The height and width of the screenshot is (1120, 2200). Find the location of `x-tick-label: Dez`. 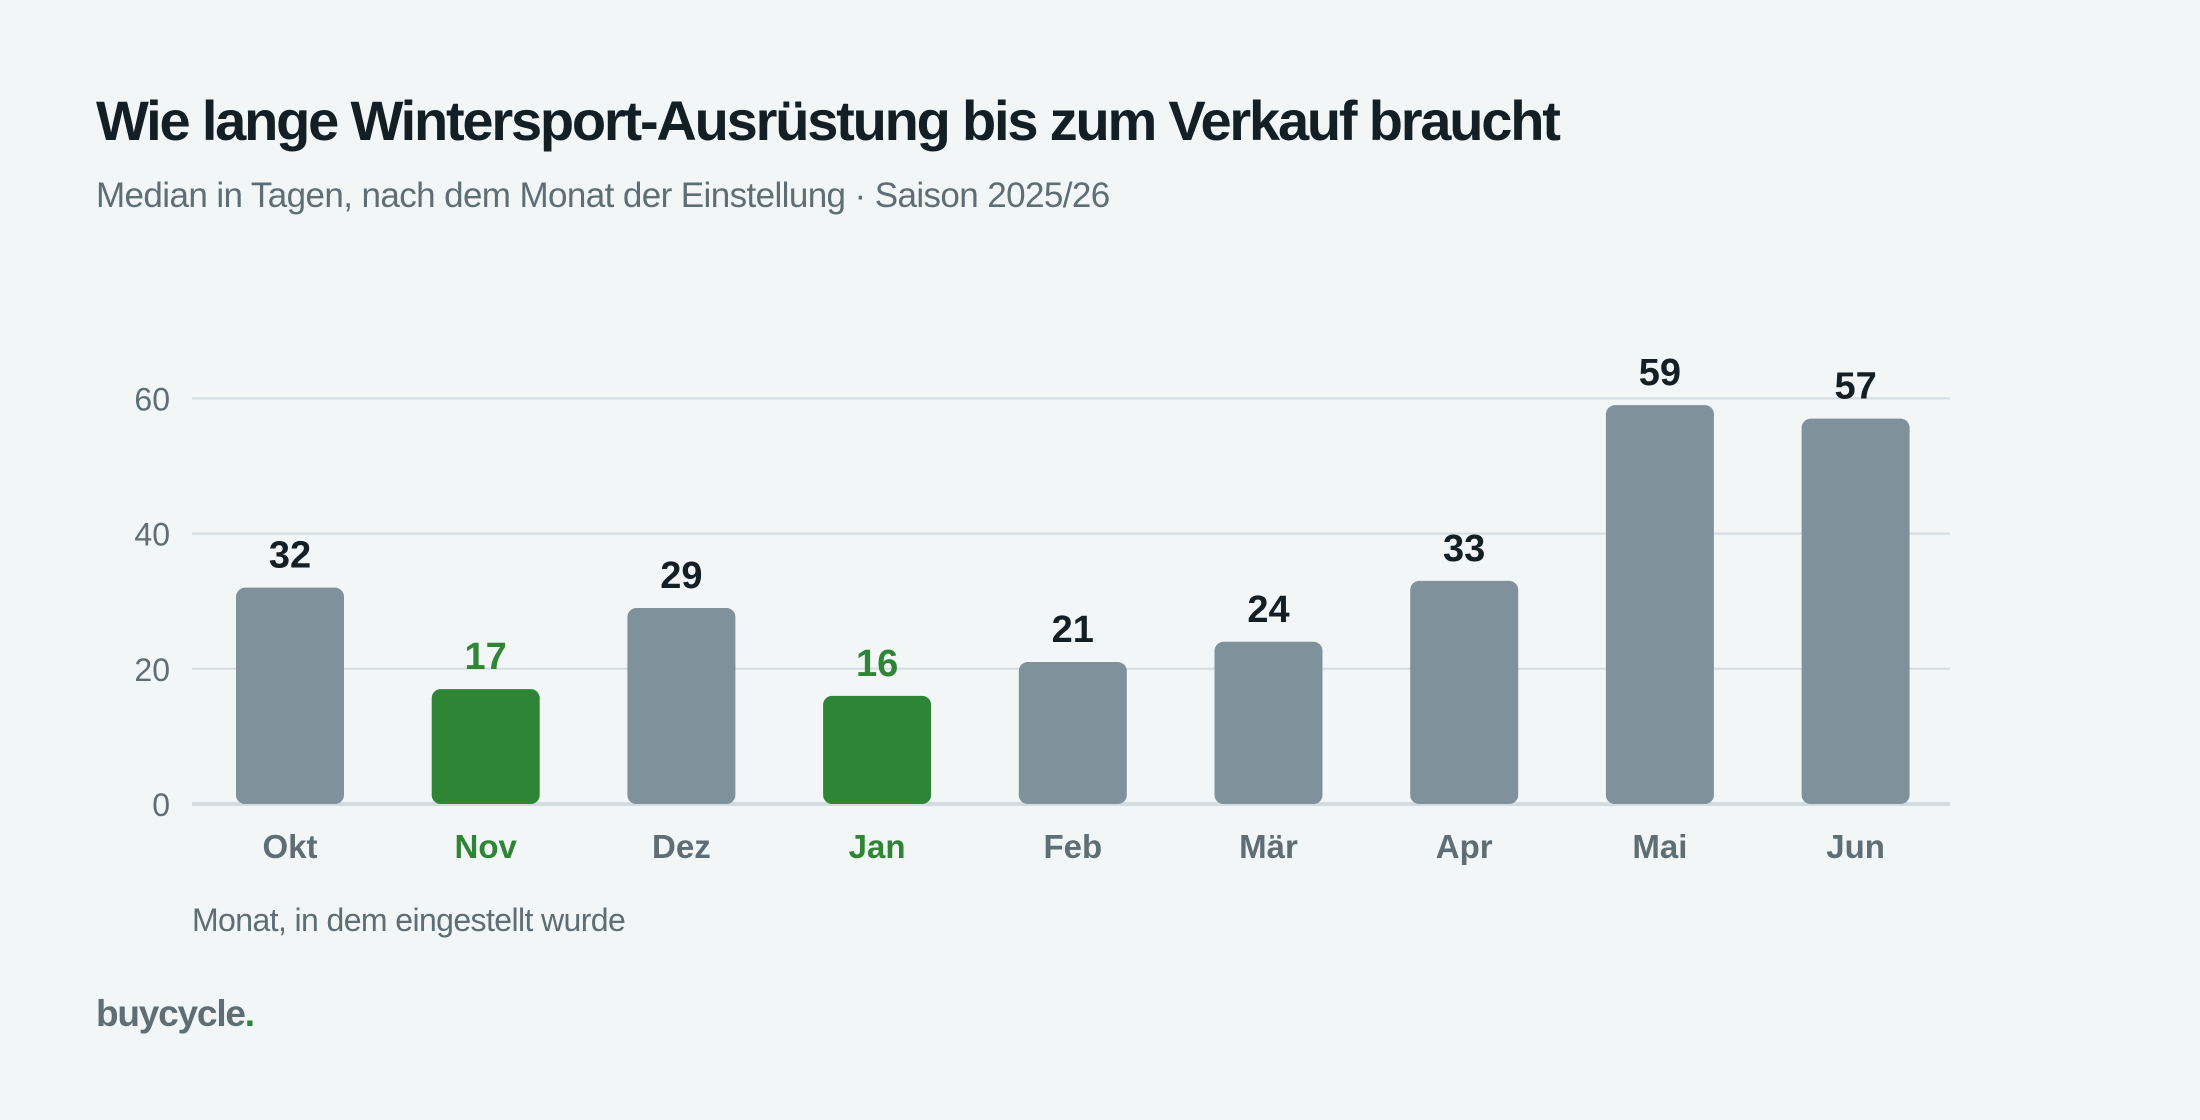

x-tick-label: Dez is located at coordinates (681, 846).